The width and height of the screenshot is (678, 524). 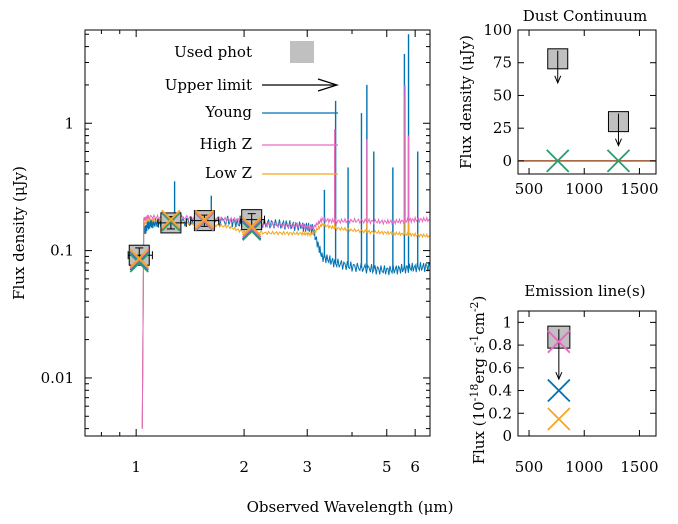 What do you see at coordinates (584, 291) in the screenshot?
I see `emission-panel-title: Emission line(s)` at bounding box center [584, 291].